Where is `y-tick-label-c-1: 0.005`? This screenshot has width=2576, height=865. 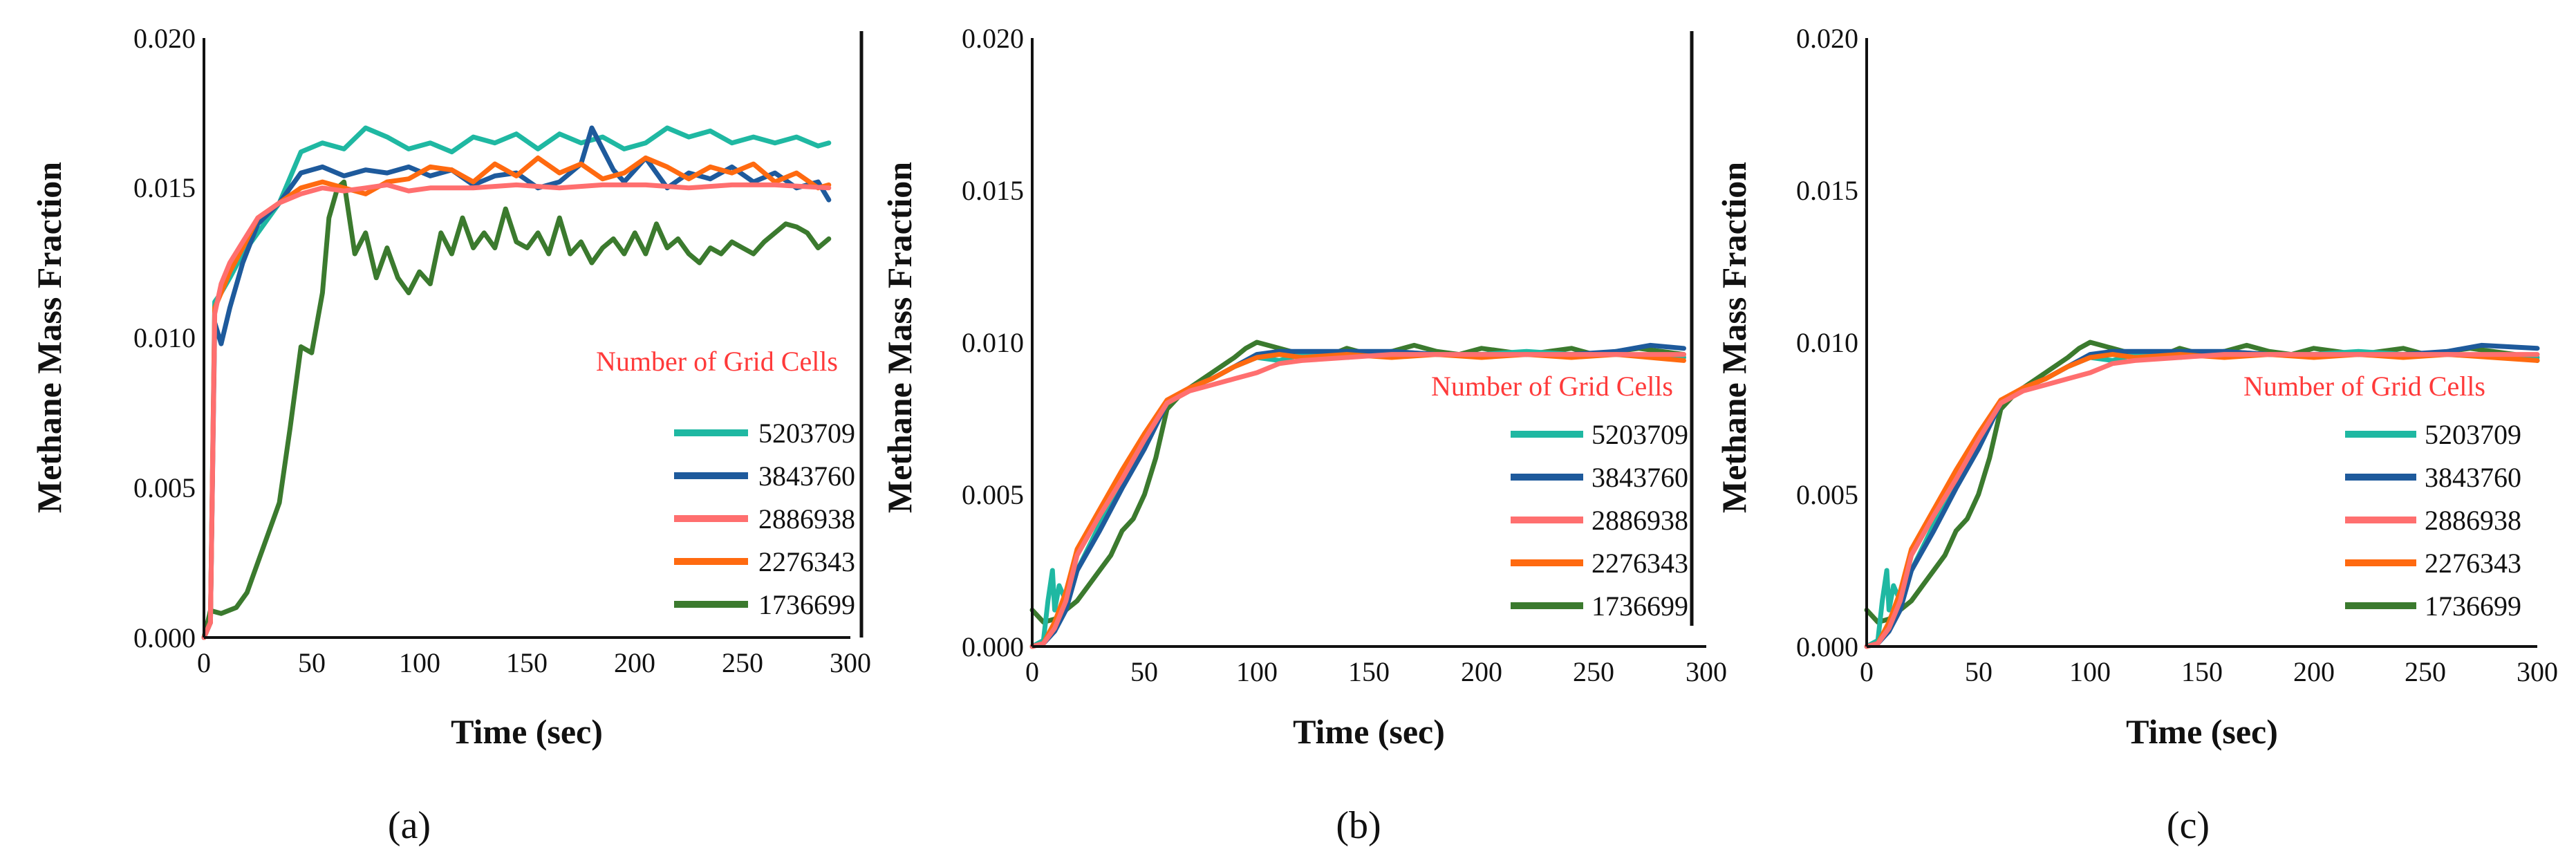 y-tick-label-c-1: 0.005 is located at coordinates (1827, 494).